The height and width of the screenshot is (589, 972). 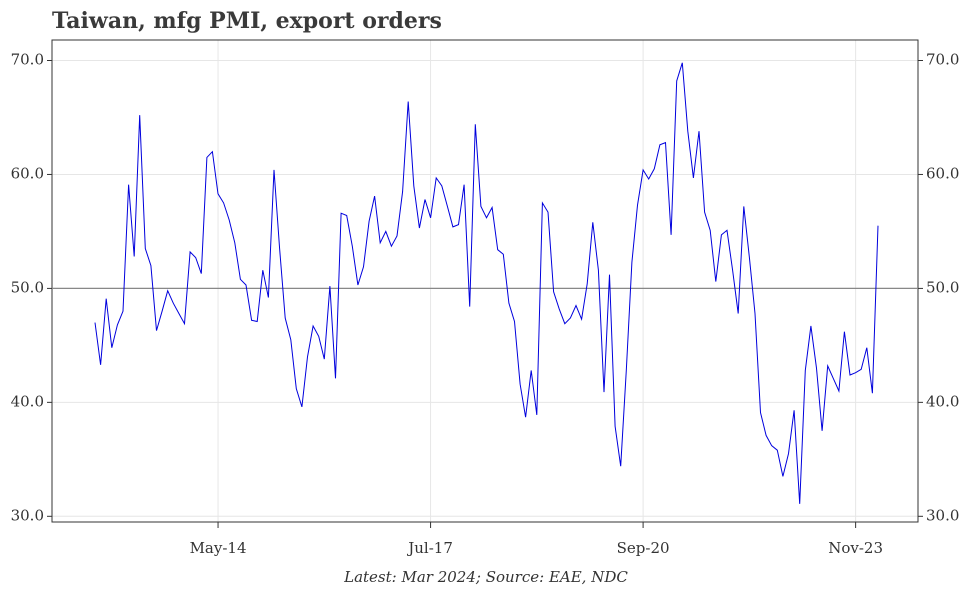 I want to click on y-tick-label: 60.0, so click(x=27, y=173).